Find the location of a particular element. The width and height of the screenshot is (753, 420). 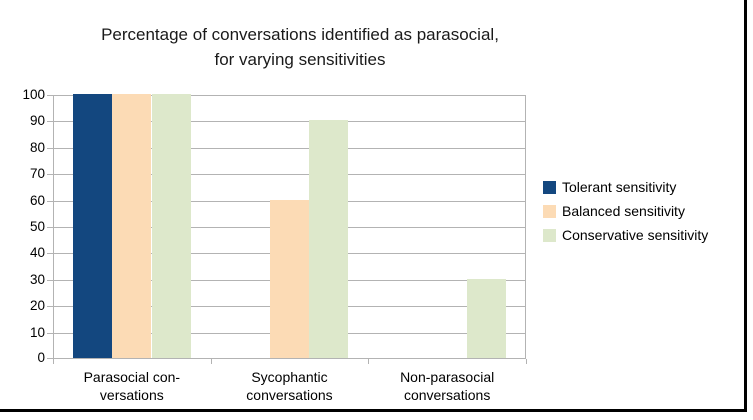

legend-label-conservative-sensitivity: Conservative sensitivity is located at coordinates (635, 235).